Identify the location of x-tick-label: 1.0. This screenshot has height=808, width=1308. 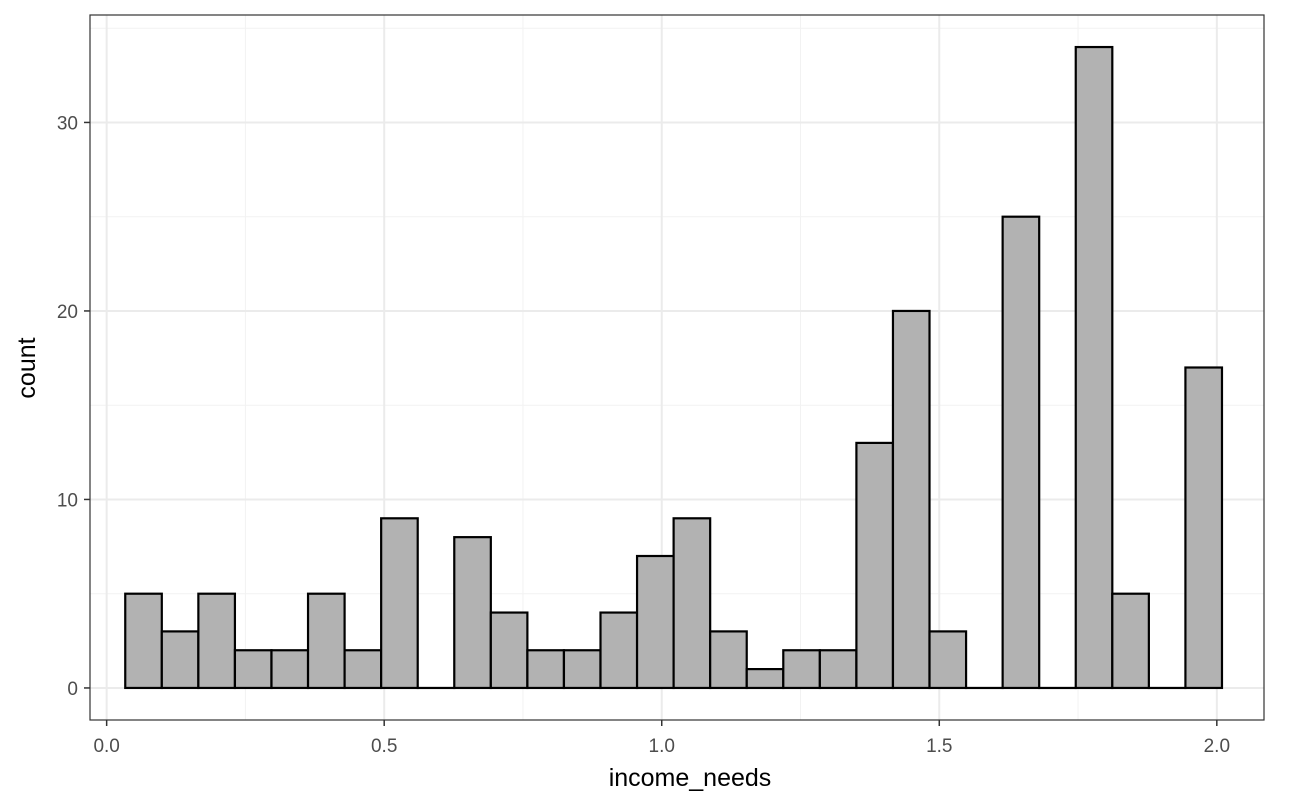
(662, 746).